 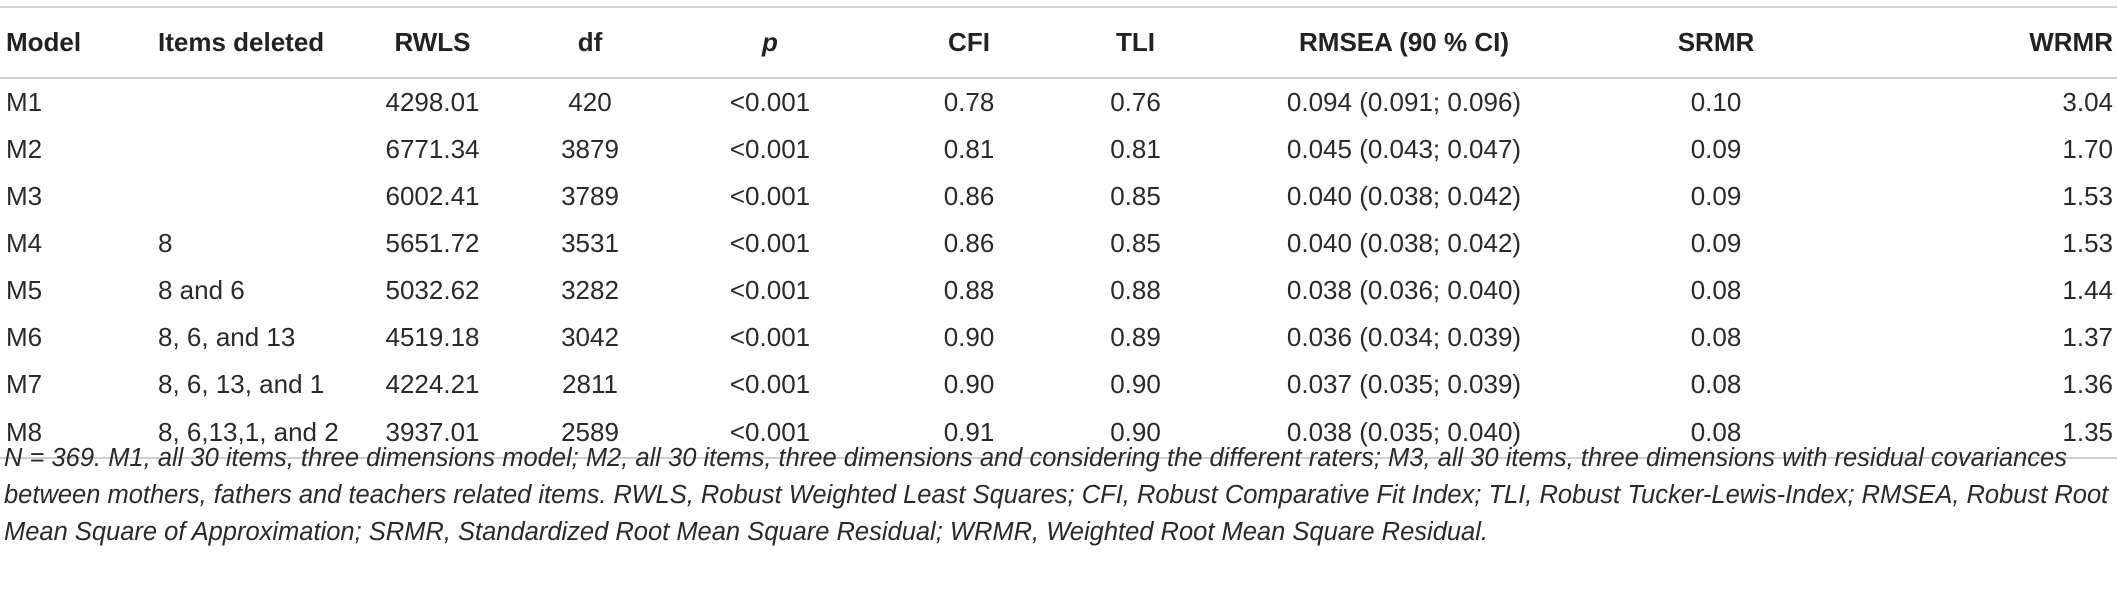 What do you see at coordinates (432, 384) in the screenshot?
I see `cell-rwls: 4224.21` at bounding box center [432, 384].